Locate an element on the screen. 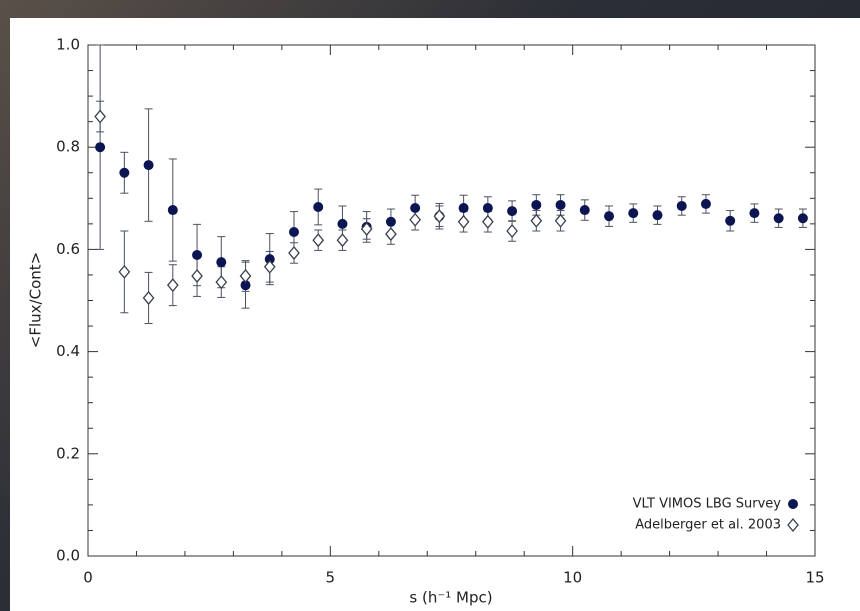  y-tick-label: 0.4 is located at coordinates (68, 351).